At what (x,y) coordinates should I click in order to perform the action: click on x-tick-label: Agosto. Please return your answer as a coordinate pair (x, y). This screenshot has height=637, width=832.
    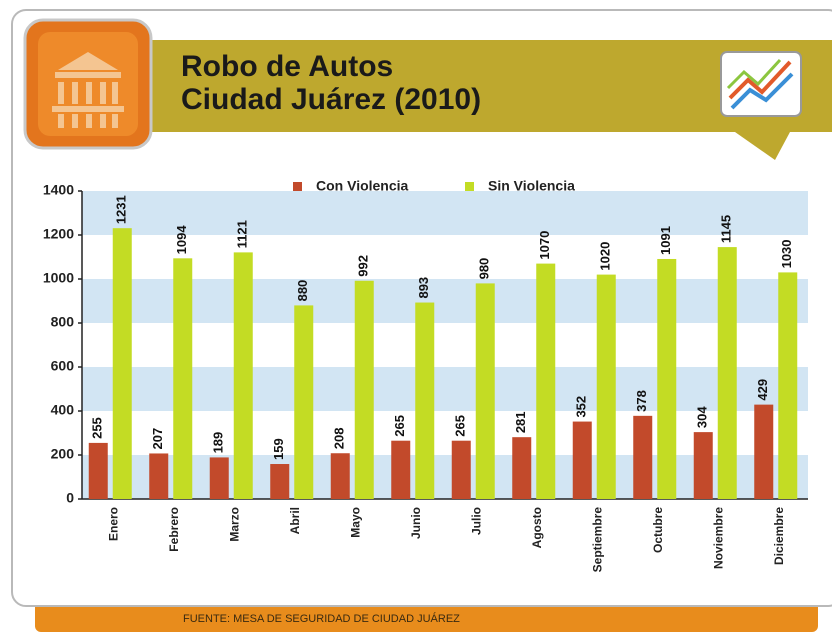
    Looking at the image, I should click on (537, 527).